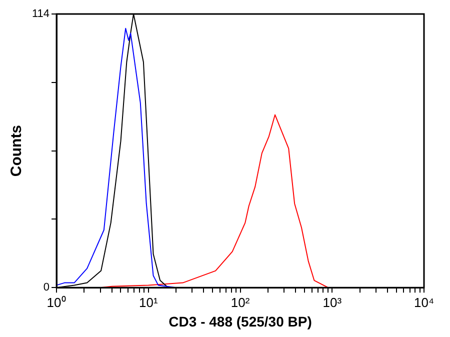 The height and width of the screenshot is (337, 450). What do you see at coordinates (41, 14) in the screenshot?
I see `y-tick-label: 114` at bounding box center [41, 14].